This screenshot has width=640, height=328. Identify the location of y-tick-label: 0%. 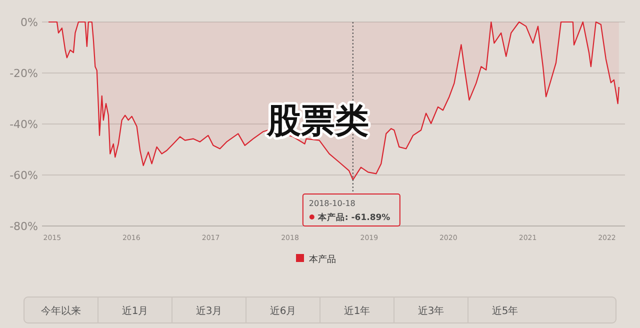
(29, 22).